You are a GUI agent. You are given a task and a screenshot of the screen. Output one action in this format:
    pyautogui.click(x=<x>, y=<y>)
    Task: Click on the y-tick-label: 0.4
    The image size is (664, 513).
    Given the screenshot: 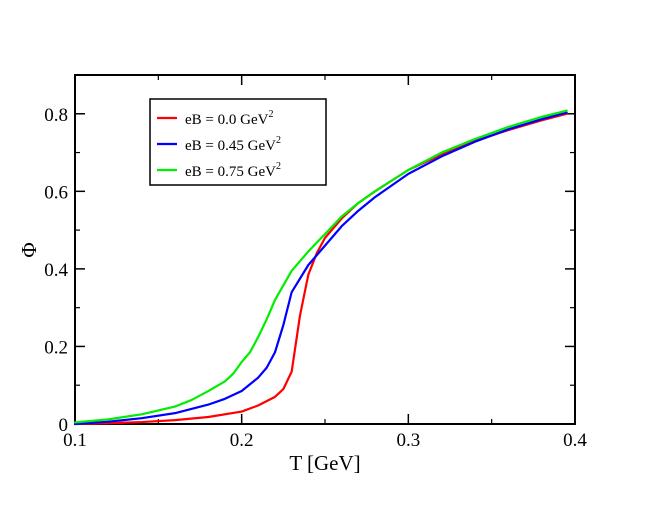 What is the action you would take?
    pyautogui.click(x=56, y=270)
    